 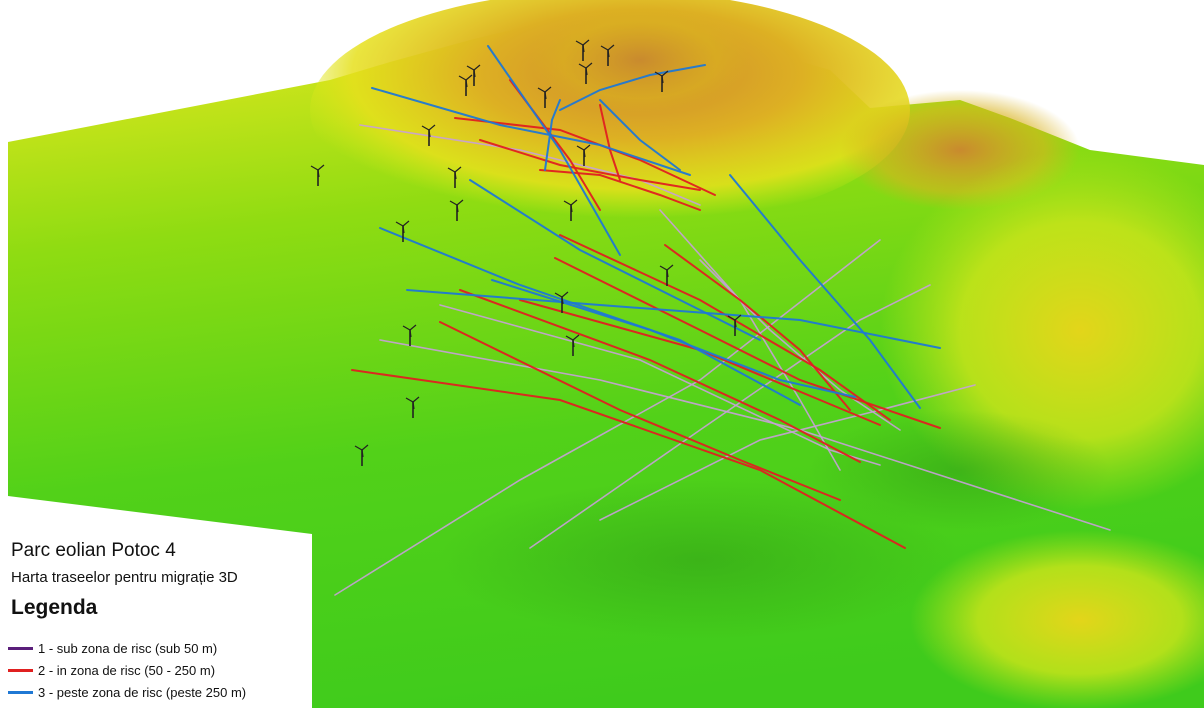 I want to click on legend-item-high: 3 - peste zona de risc (peste 250 m), so click(x=127, y=692).